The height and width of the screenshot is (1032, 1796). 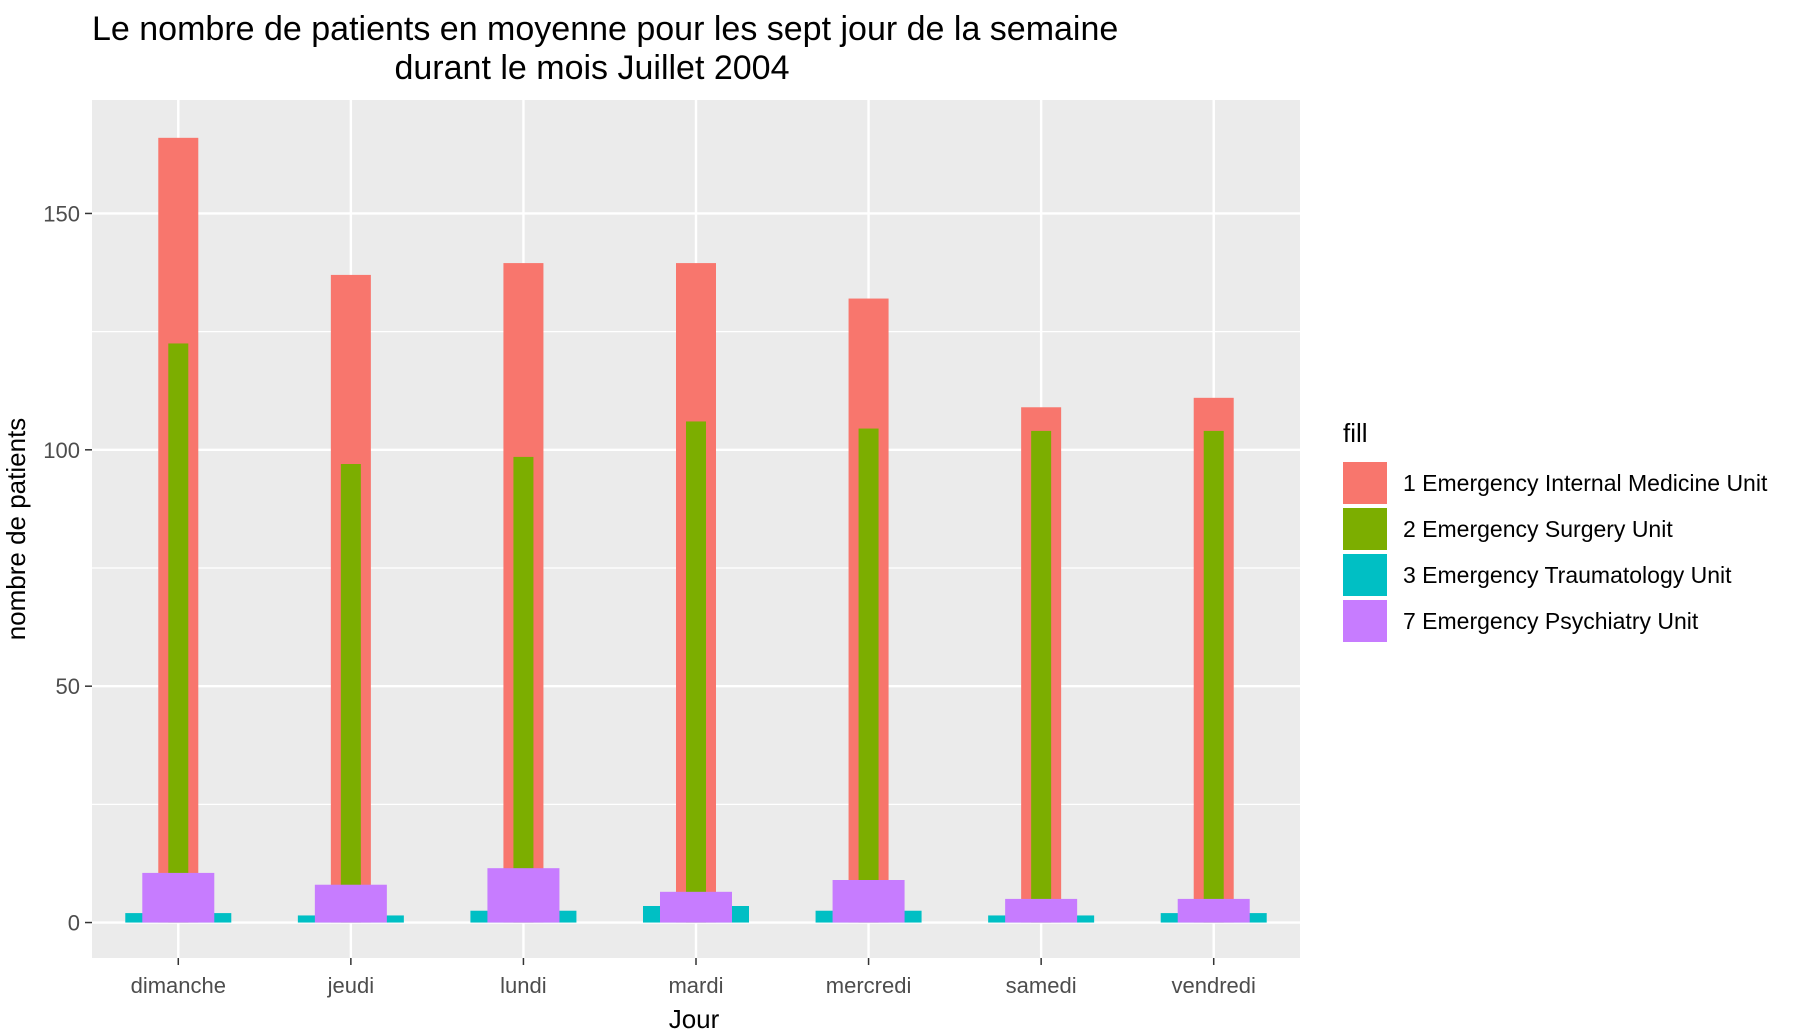 What do you see at coordinates (1041, 910) in the screenshot?
I see `bar-4-samedi` at bounding box center [1041, 910].